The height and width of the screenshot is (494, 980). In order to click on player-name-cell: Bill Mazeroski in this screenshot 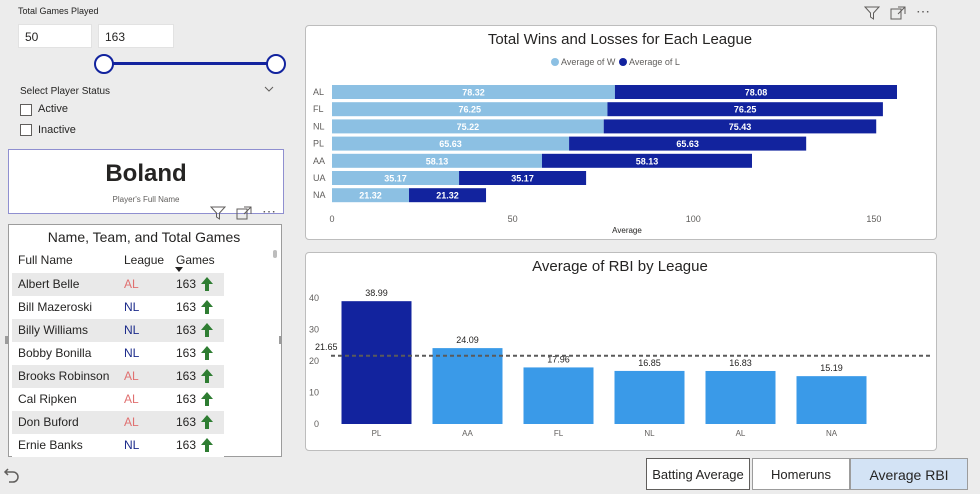, I will do `click(55, 307)`.